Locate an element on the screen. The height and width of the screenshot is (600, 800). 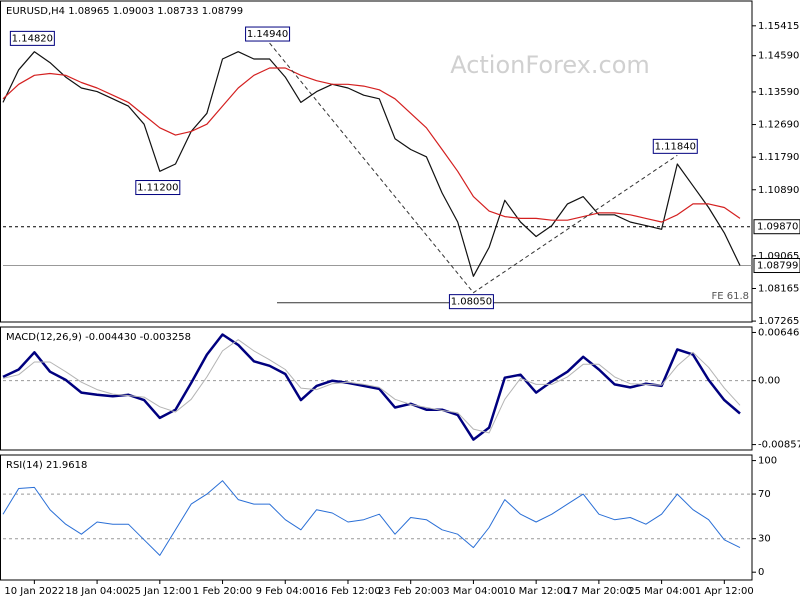
y-tick-label: -0.008573 is located at coordinates (779, 445).